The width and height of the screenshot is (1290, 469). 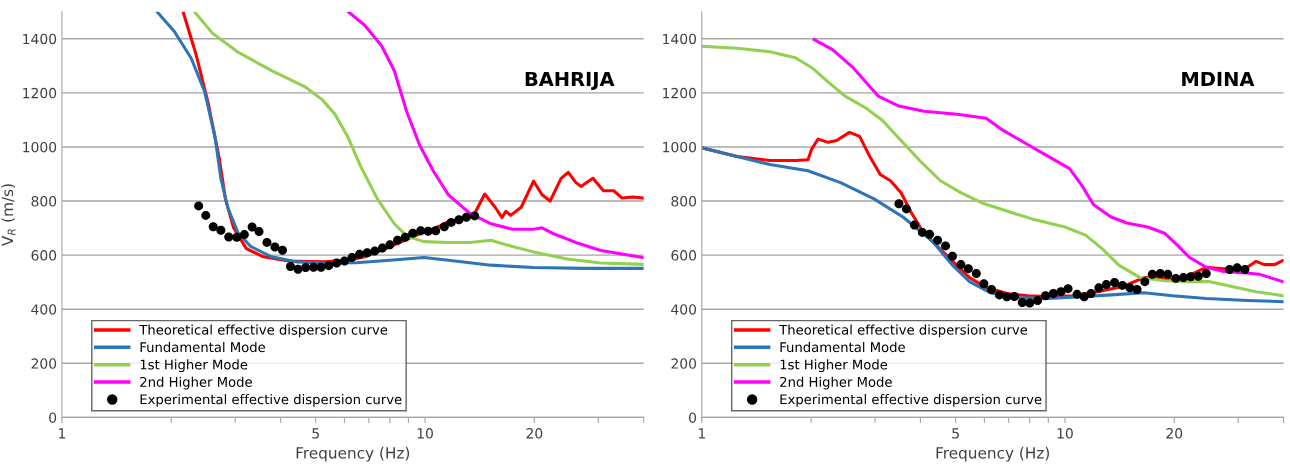 I want to click on y-axis-title: V$_{R}$ (m/s), so click(x=8, y=215).